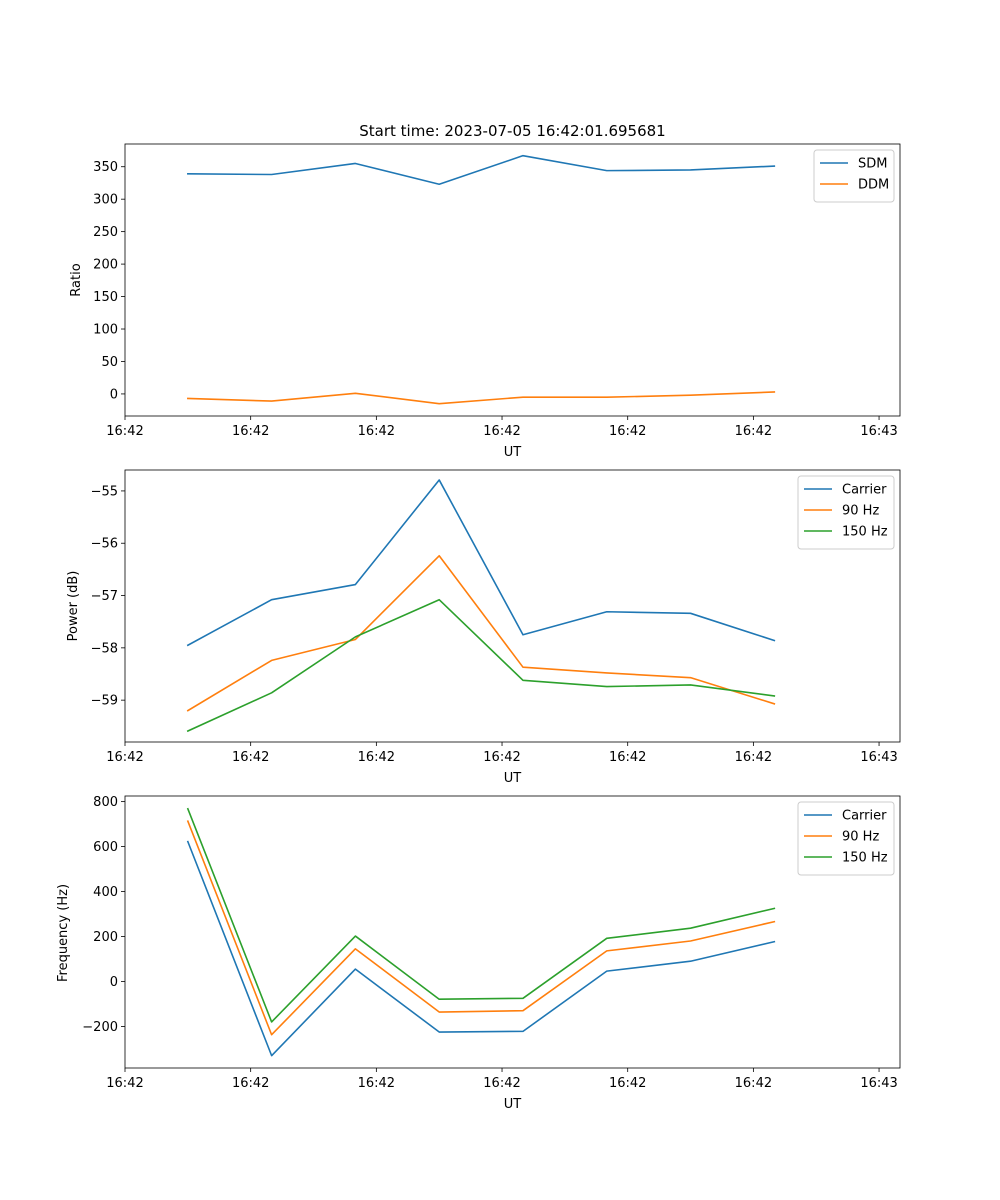  Describe the element at coordinates (481, 170) in the screenshot. I see `series-line-sdm` at that location.